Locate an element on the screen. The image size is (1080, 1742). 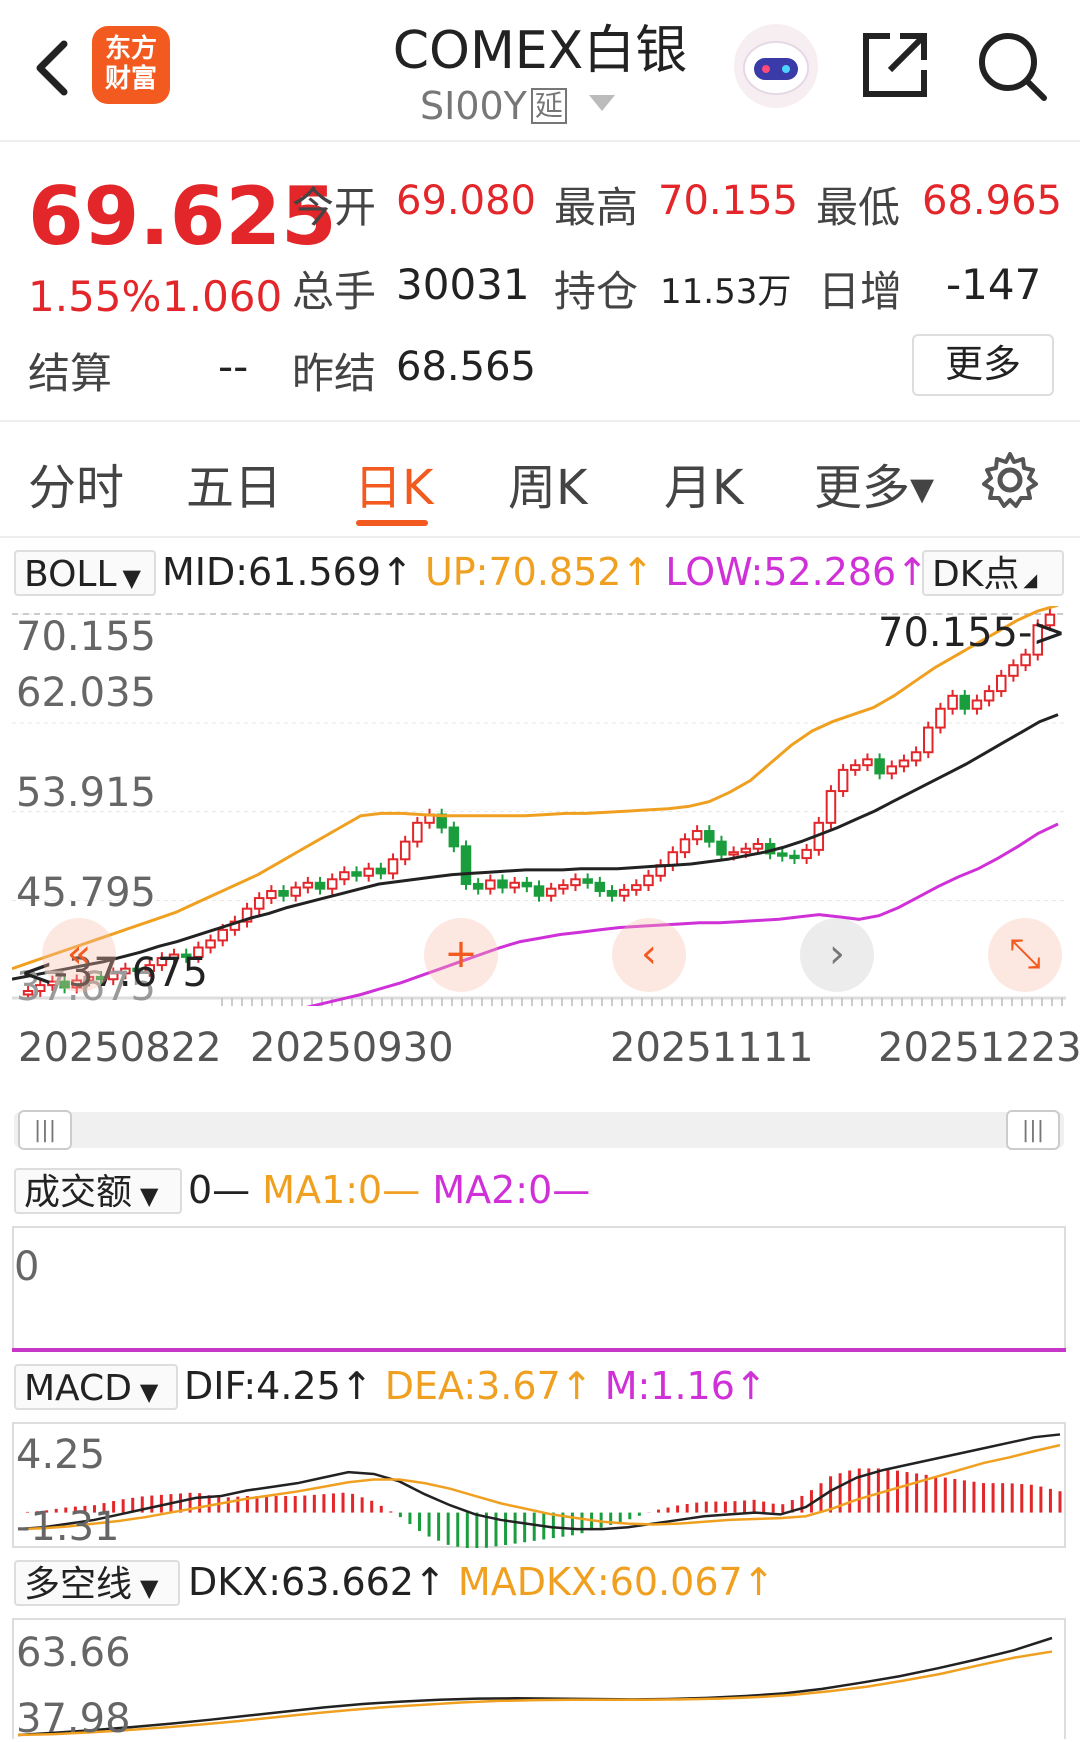
dkx-legend: DKX:63.662↑ MADKX:60.067↑ is located at coordinates (481, 1582).